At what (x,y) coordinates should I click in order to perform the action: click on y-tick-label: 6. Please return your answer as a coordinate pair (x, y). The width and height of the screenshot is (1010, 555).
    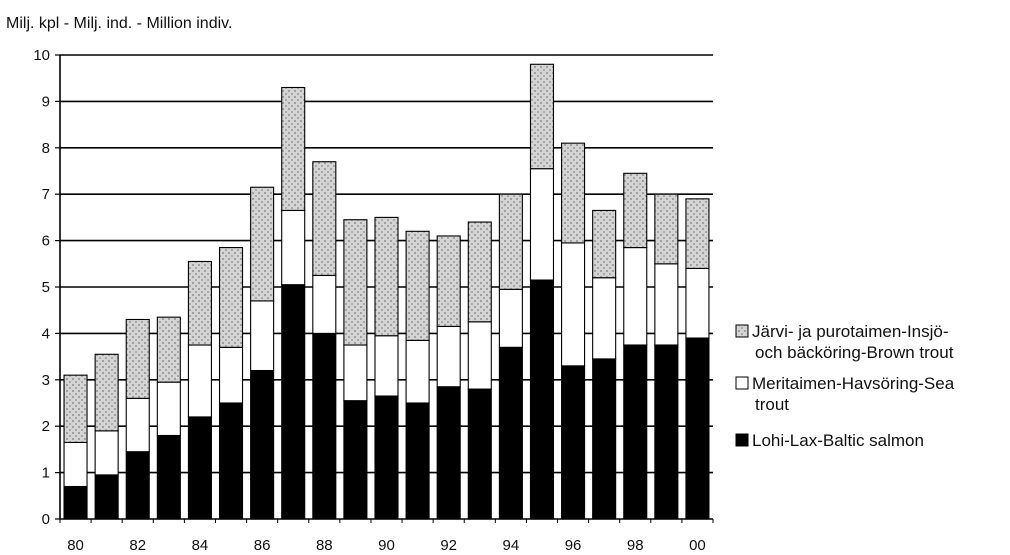
    Looking at the image, I should click on (46, 241).